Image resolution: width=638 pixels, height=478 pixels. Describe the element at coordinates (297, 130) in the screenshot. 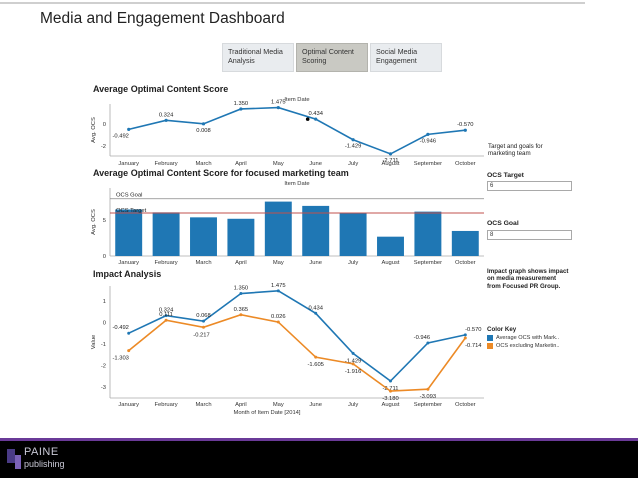

I see `chart1-series-line` at that location.